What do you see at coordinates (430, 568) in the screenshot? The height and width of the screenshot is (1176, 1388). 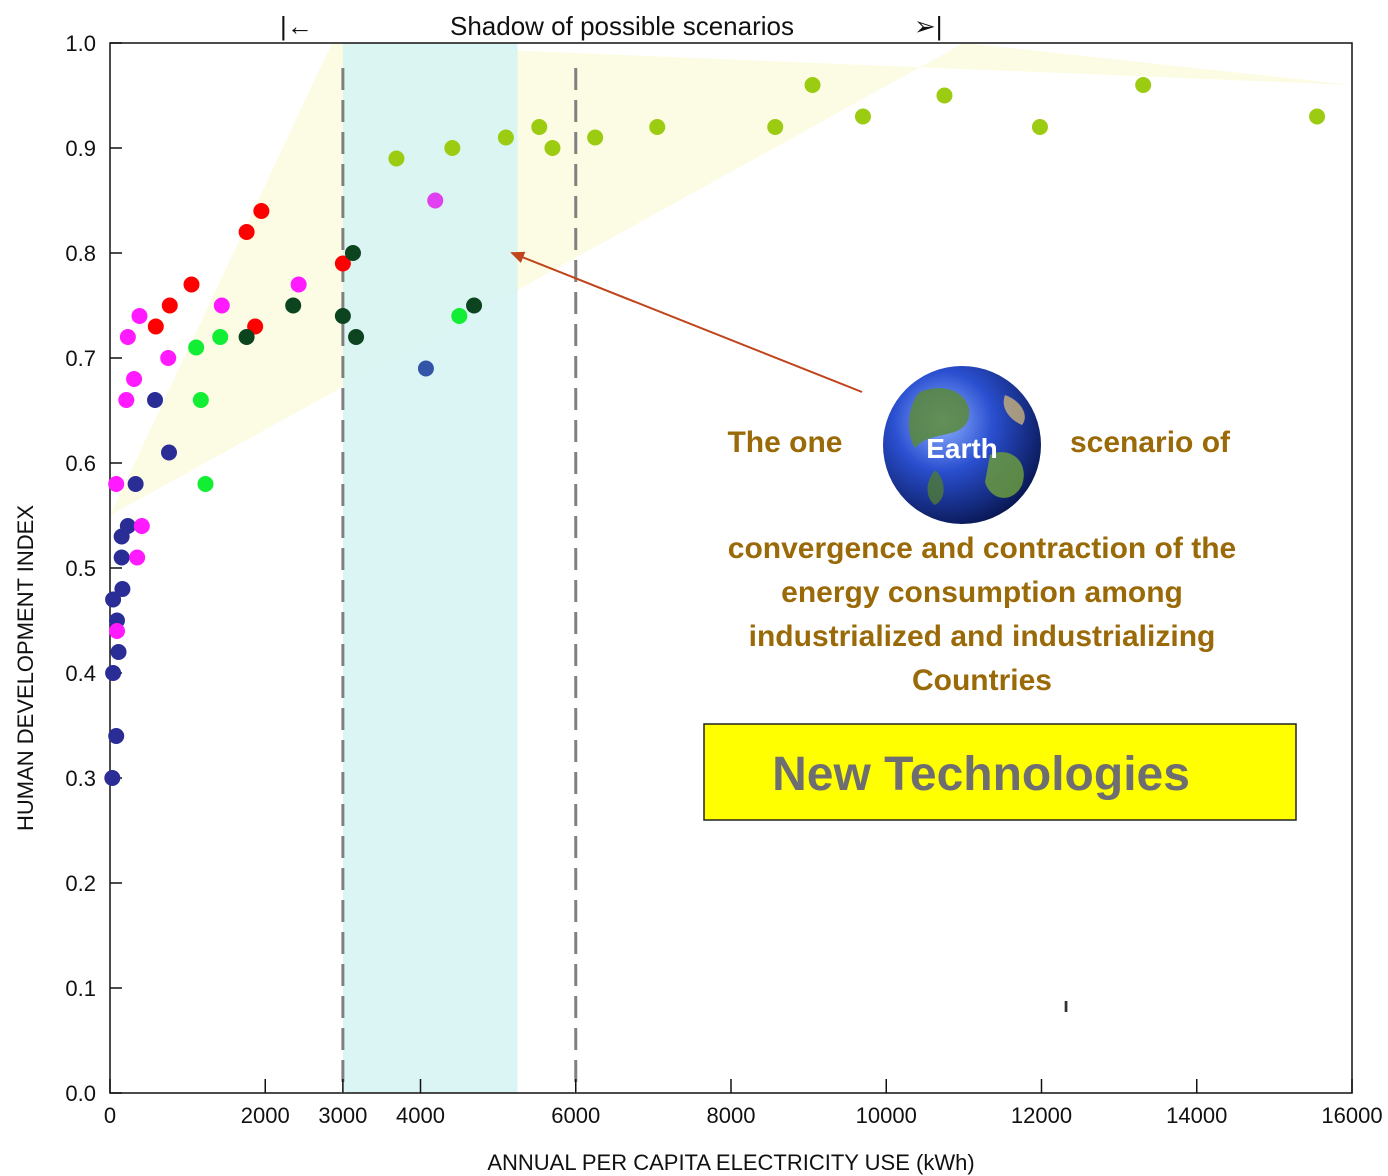 I see `shaded-band` at bounding box center [430, 568].